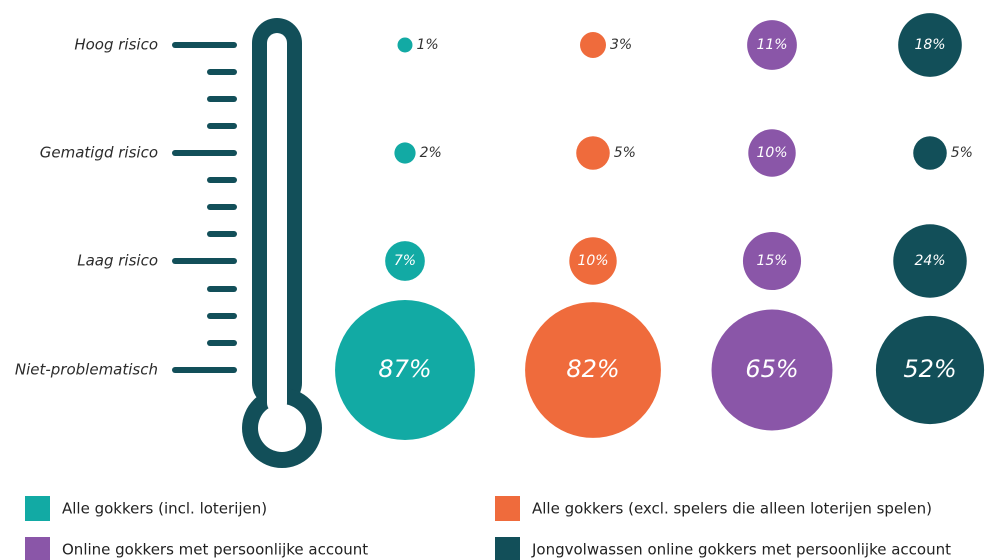  I want to click on value-label: 82%, so click(592, 369).